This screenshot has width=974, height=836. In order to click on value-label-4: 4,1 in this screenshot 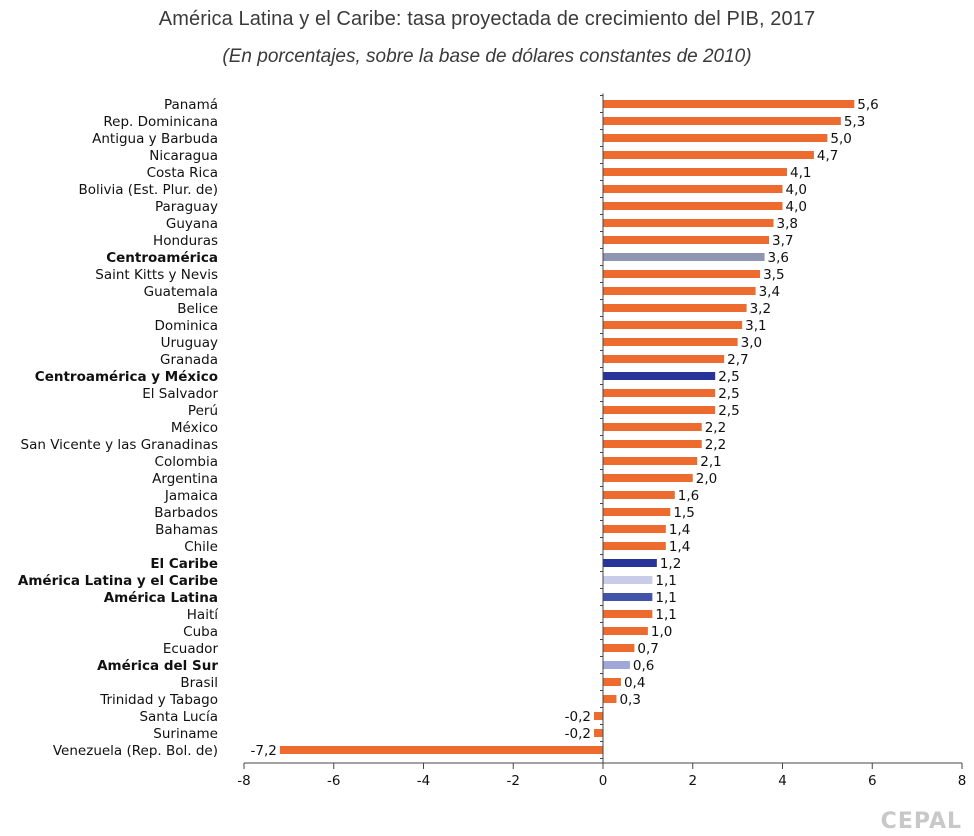, I will do `click(800, 173)`.